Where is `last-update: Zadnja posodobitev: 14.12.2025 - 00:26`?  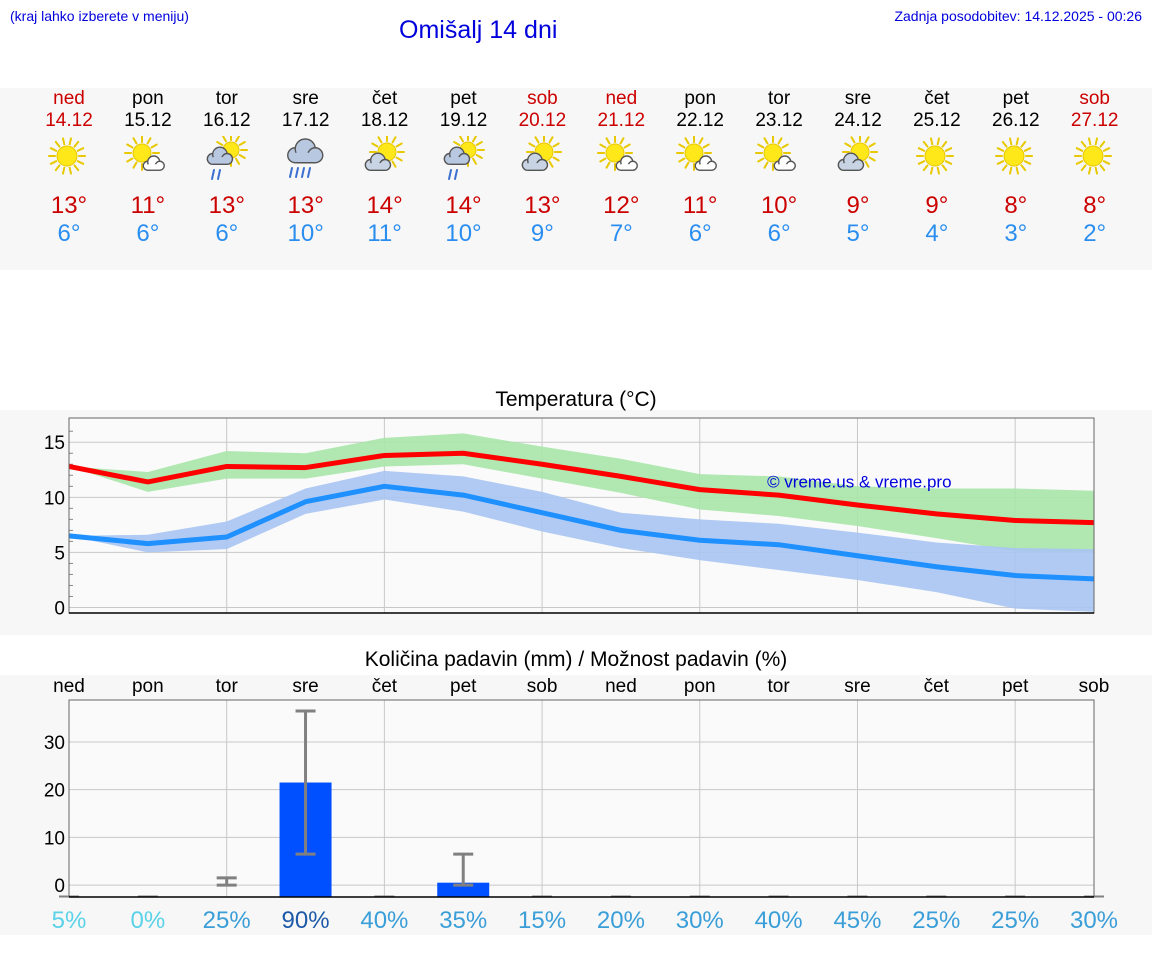
last-update: Zadnja posodobitev: 14.12.2025 - 00:26 is located at coordinates (1018, 16).